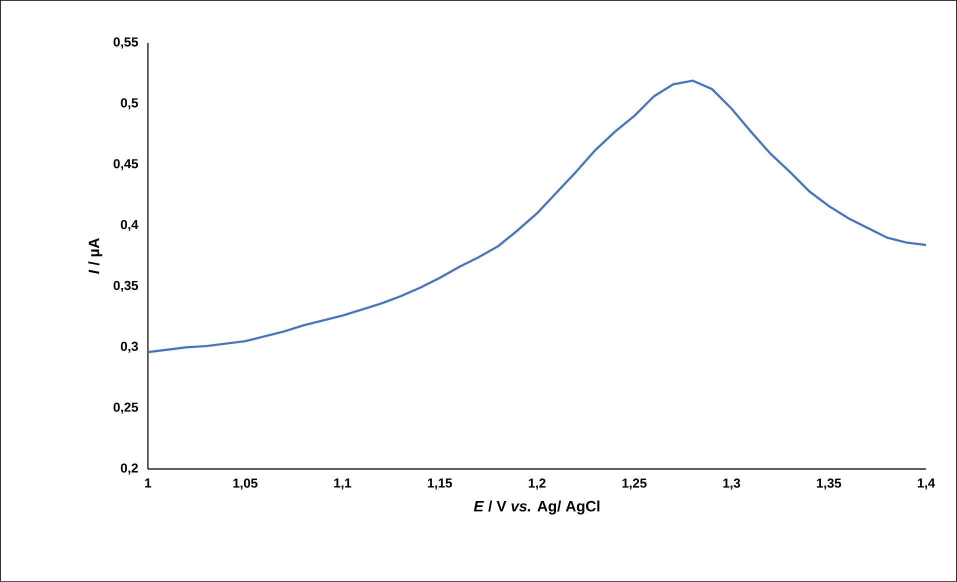 Image resolution: width=957 pixels, height=582 pixels. Describe the element at coordinates (731, 484) in the screenshot. I see `x-tick-label: 1,3` at that location.